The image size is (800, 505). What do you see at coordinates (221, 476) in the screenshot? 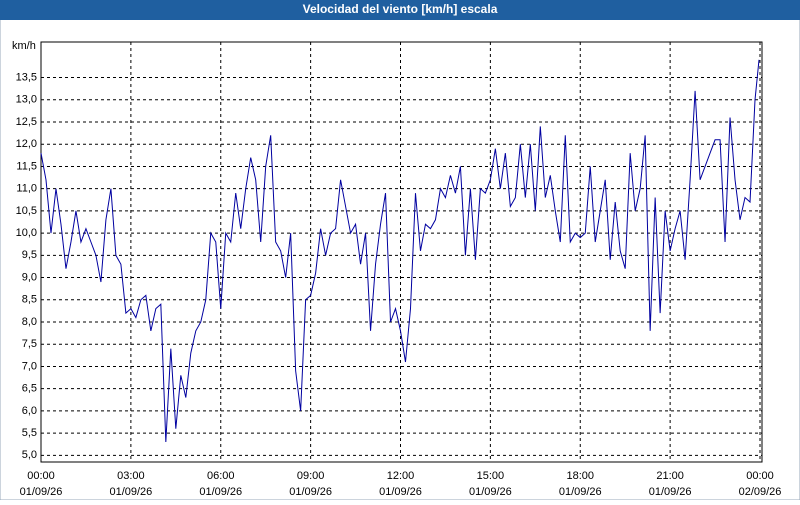
I see `x-tick-label: 06:00` at bounding box center [221, 476].